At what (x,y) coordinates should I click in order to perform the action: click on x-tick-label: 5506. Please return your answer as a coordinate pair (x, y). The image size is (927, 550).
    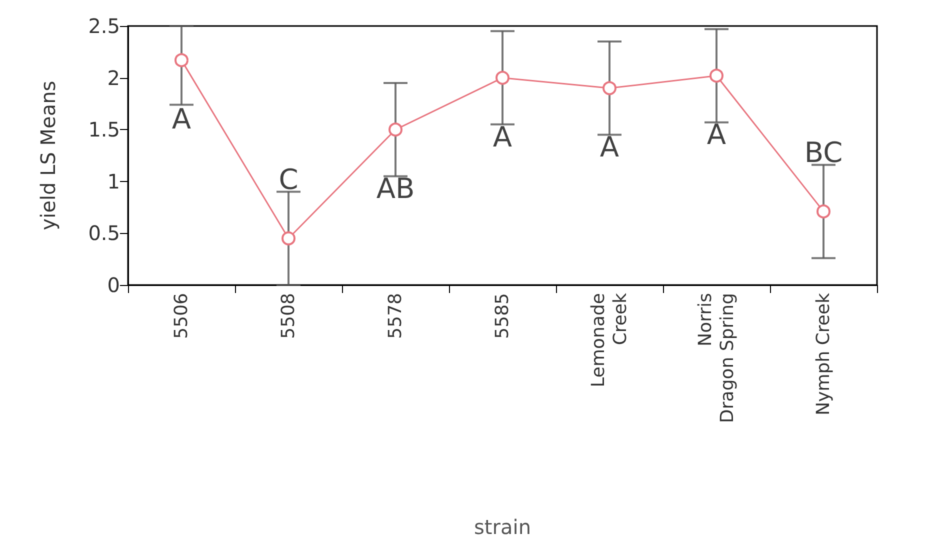
    Looking at the image, I should click on (181, 316).